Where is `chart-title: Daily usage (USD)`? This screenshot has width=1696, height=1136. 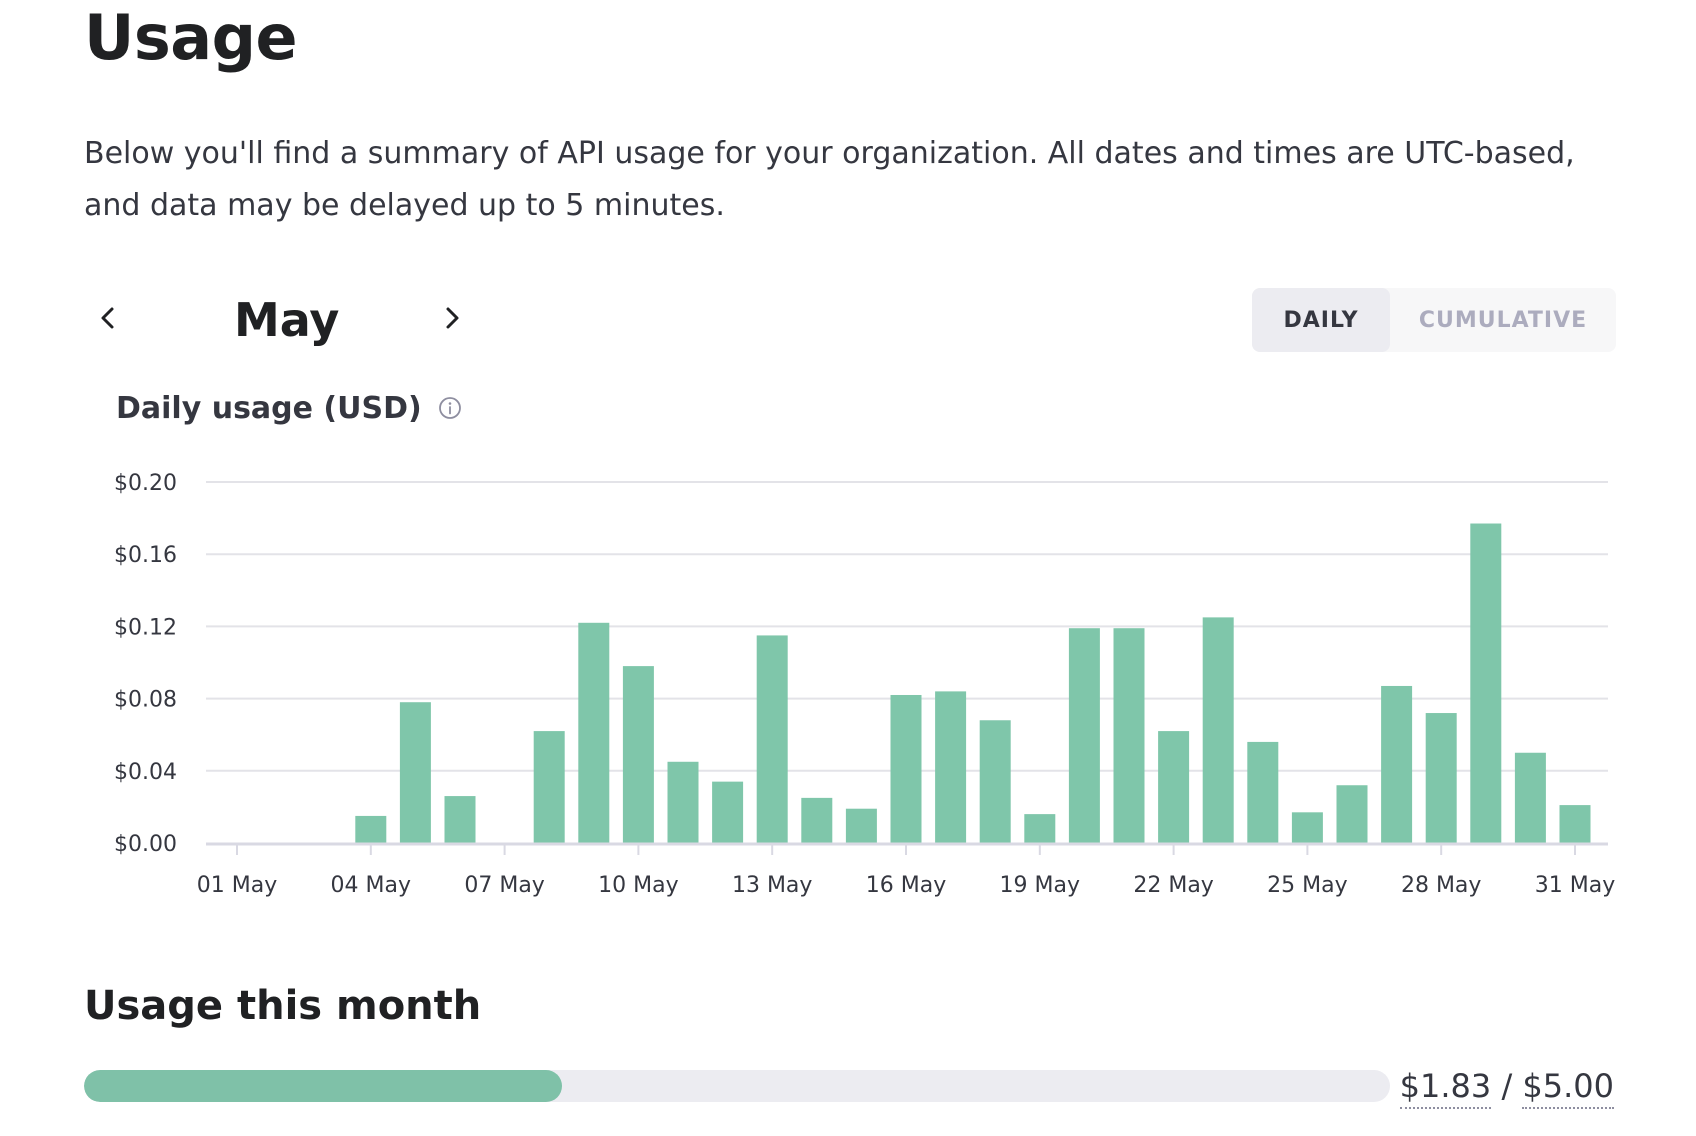 chart-title: Daily usage (USD) is located at coordinates (269, 408).